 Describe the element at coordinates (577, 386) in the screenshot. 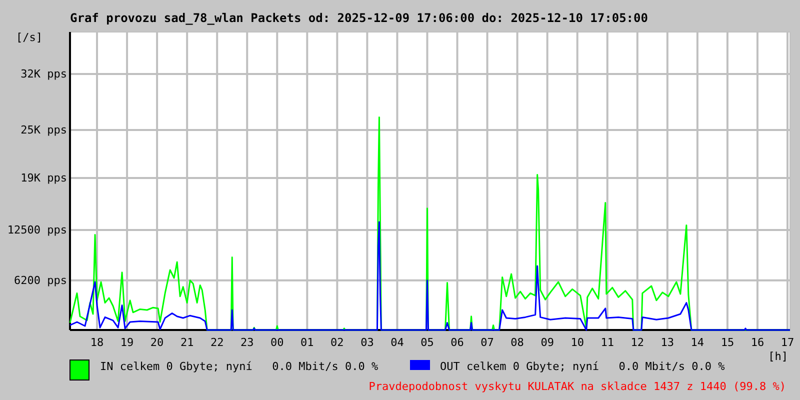

I see `text: Pravdepodobnost vyskytu KULATAK na skladce 1437 z 1440 (99.8 %)` at that location.